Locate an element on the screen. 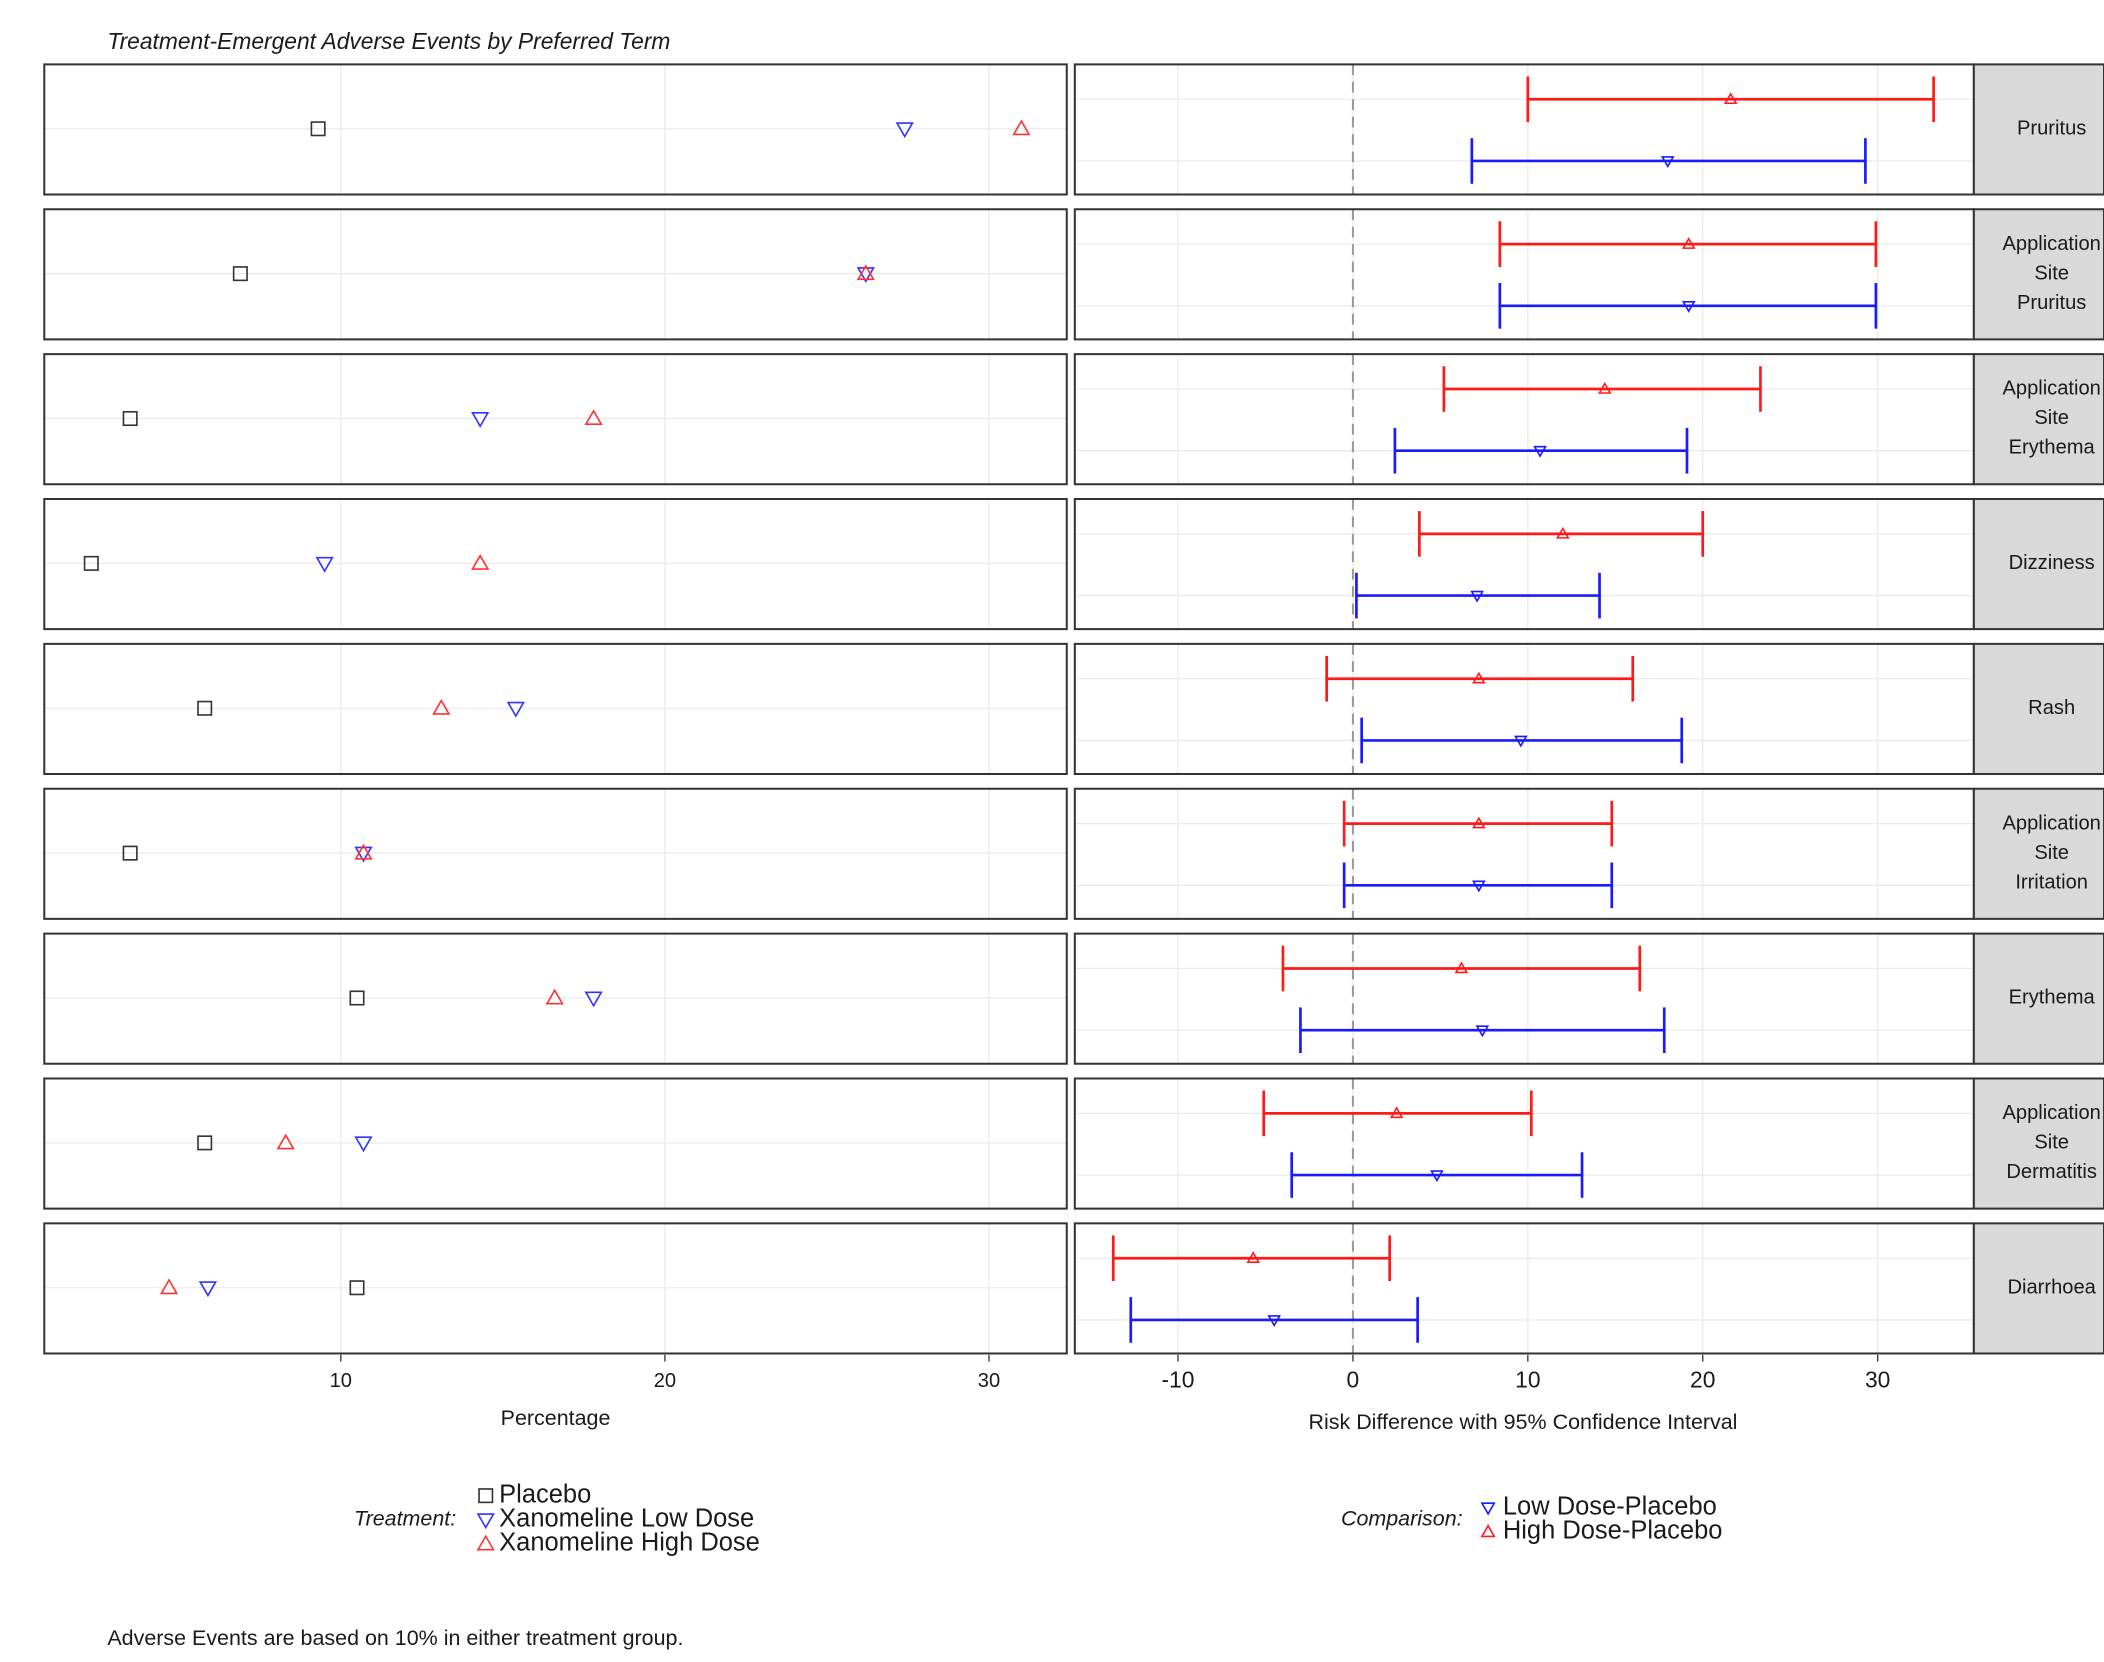 The height and width of the screenshot is (1662, 2104). legend-label: Xanomeline High Dose is located at coordinates (629, 1543).